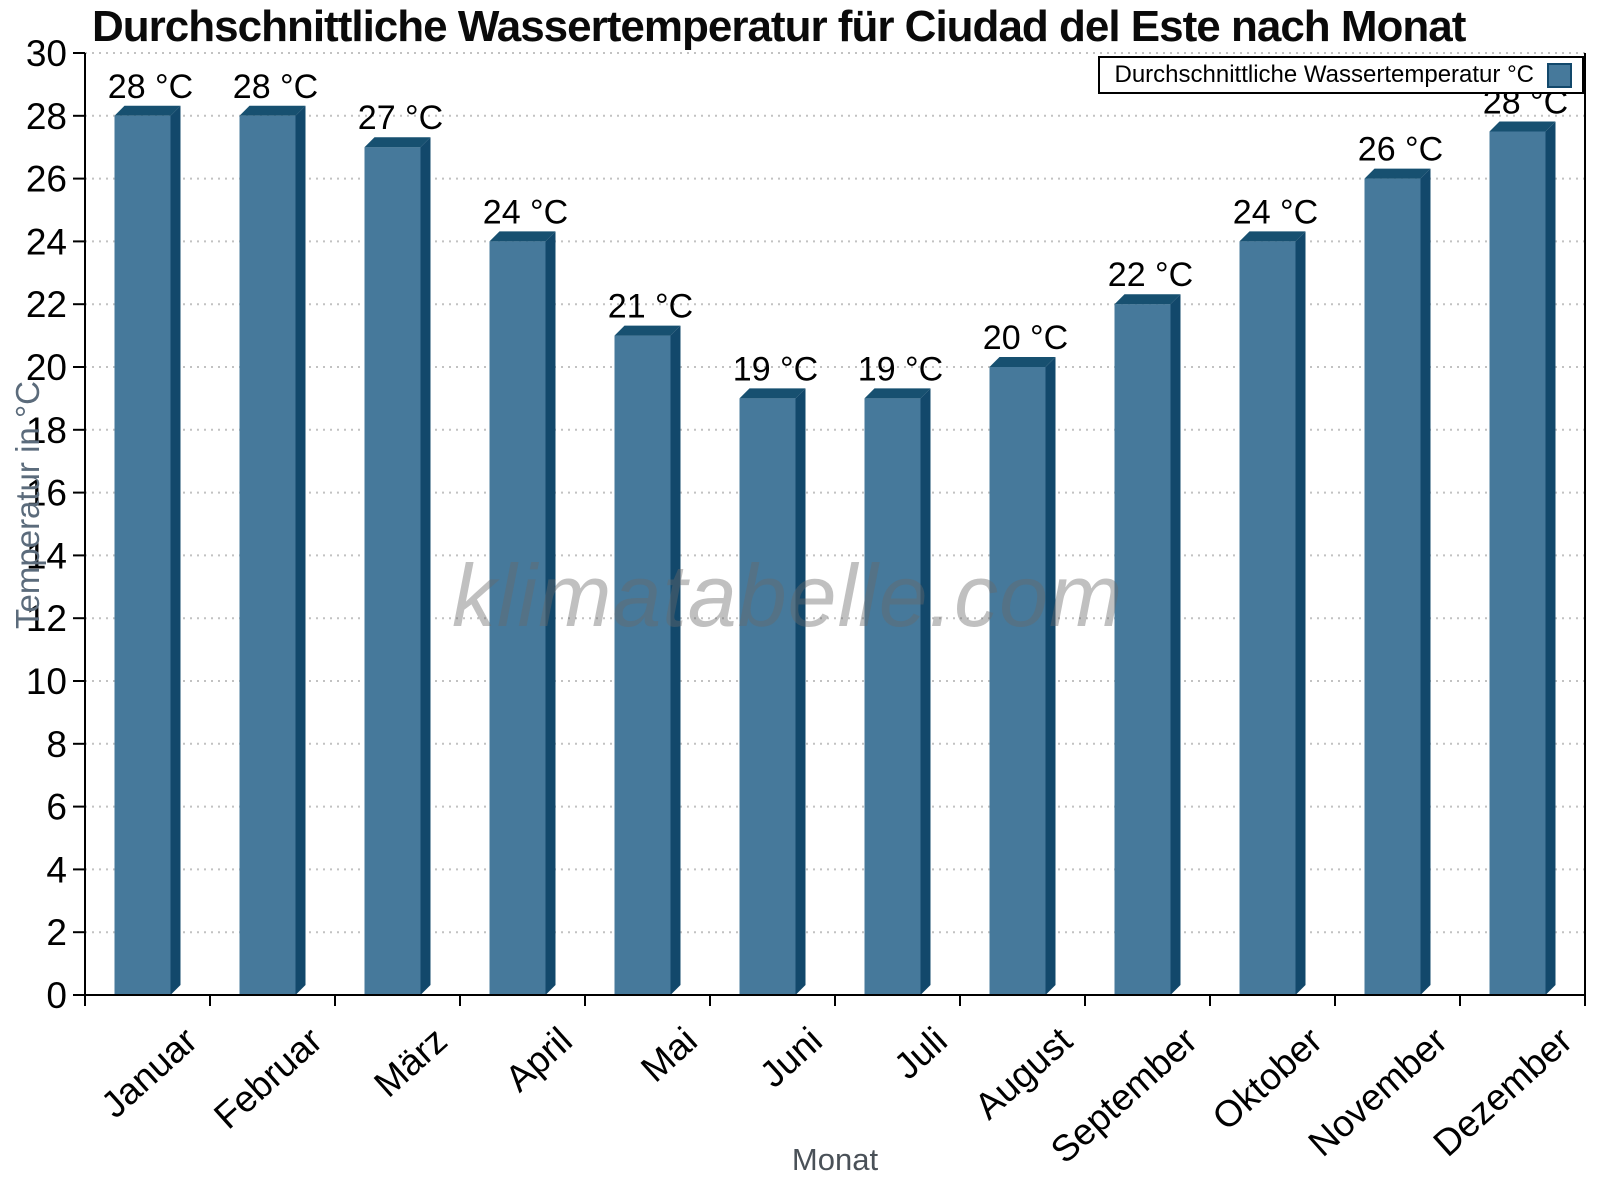 Image resolution: width=1600 pixels, height=1200 pixels. Describe the element at coordinates (46, 555) in the screenshot. I see `y-tick-label: 14` at that location.